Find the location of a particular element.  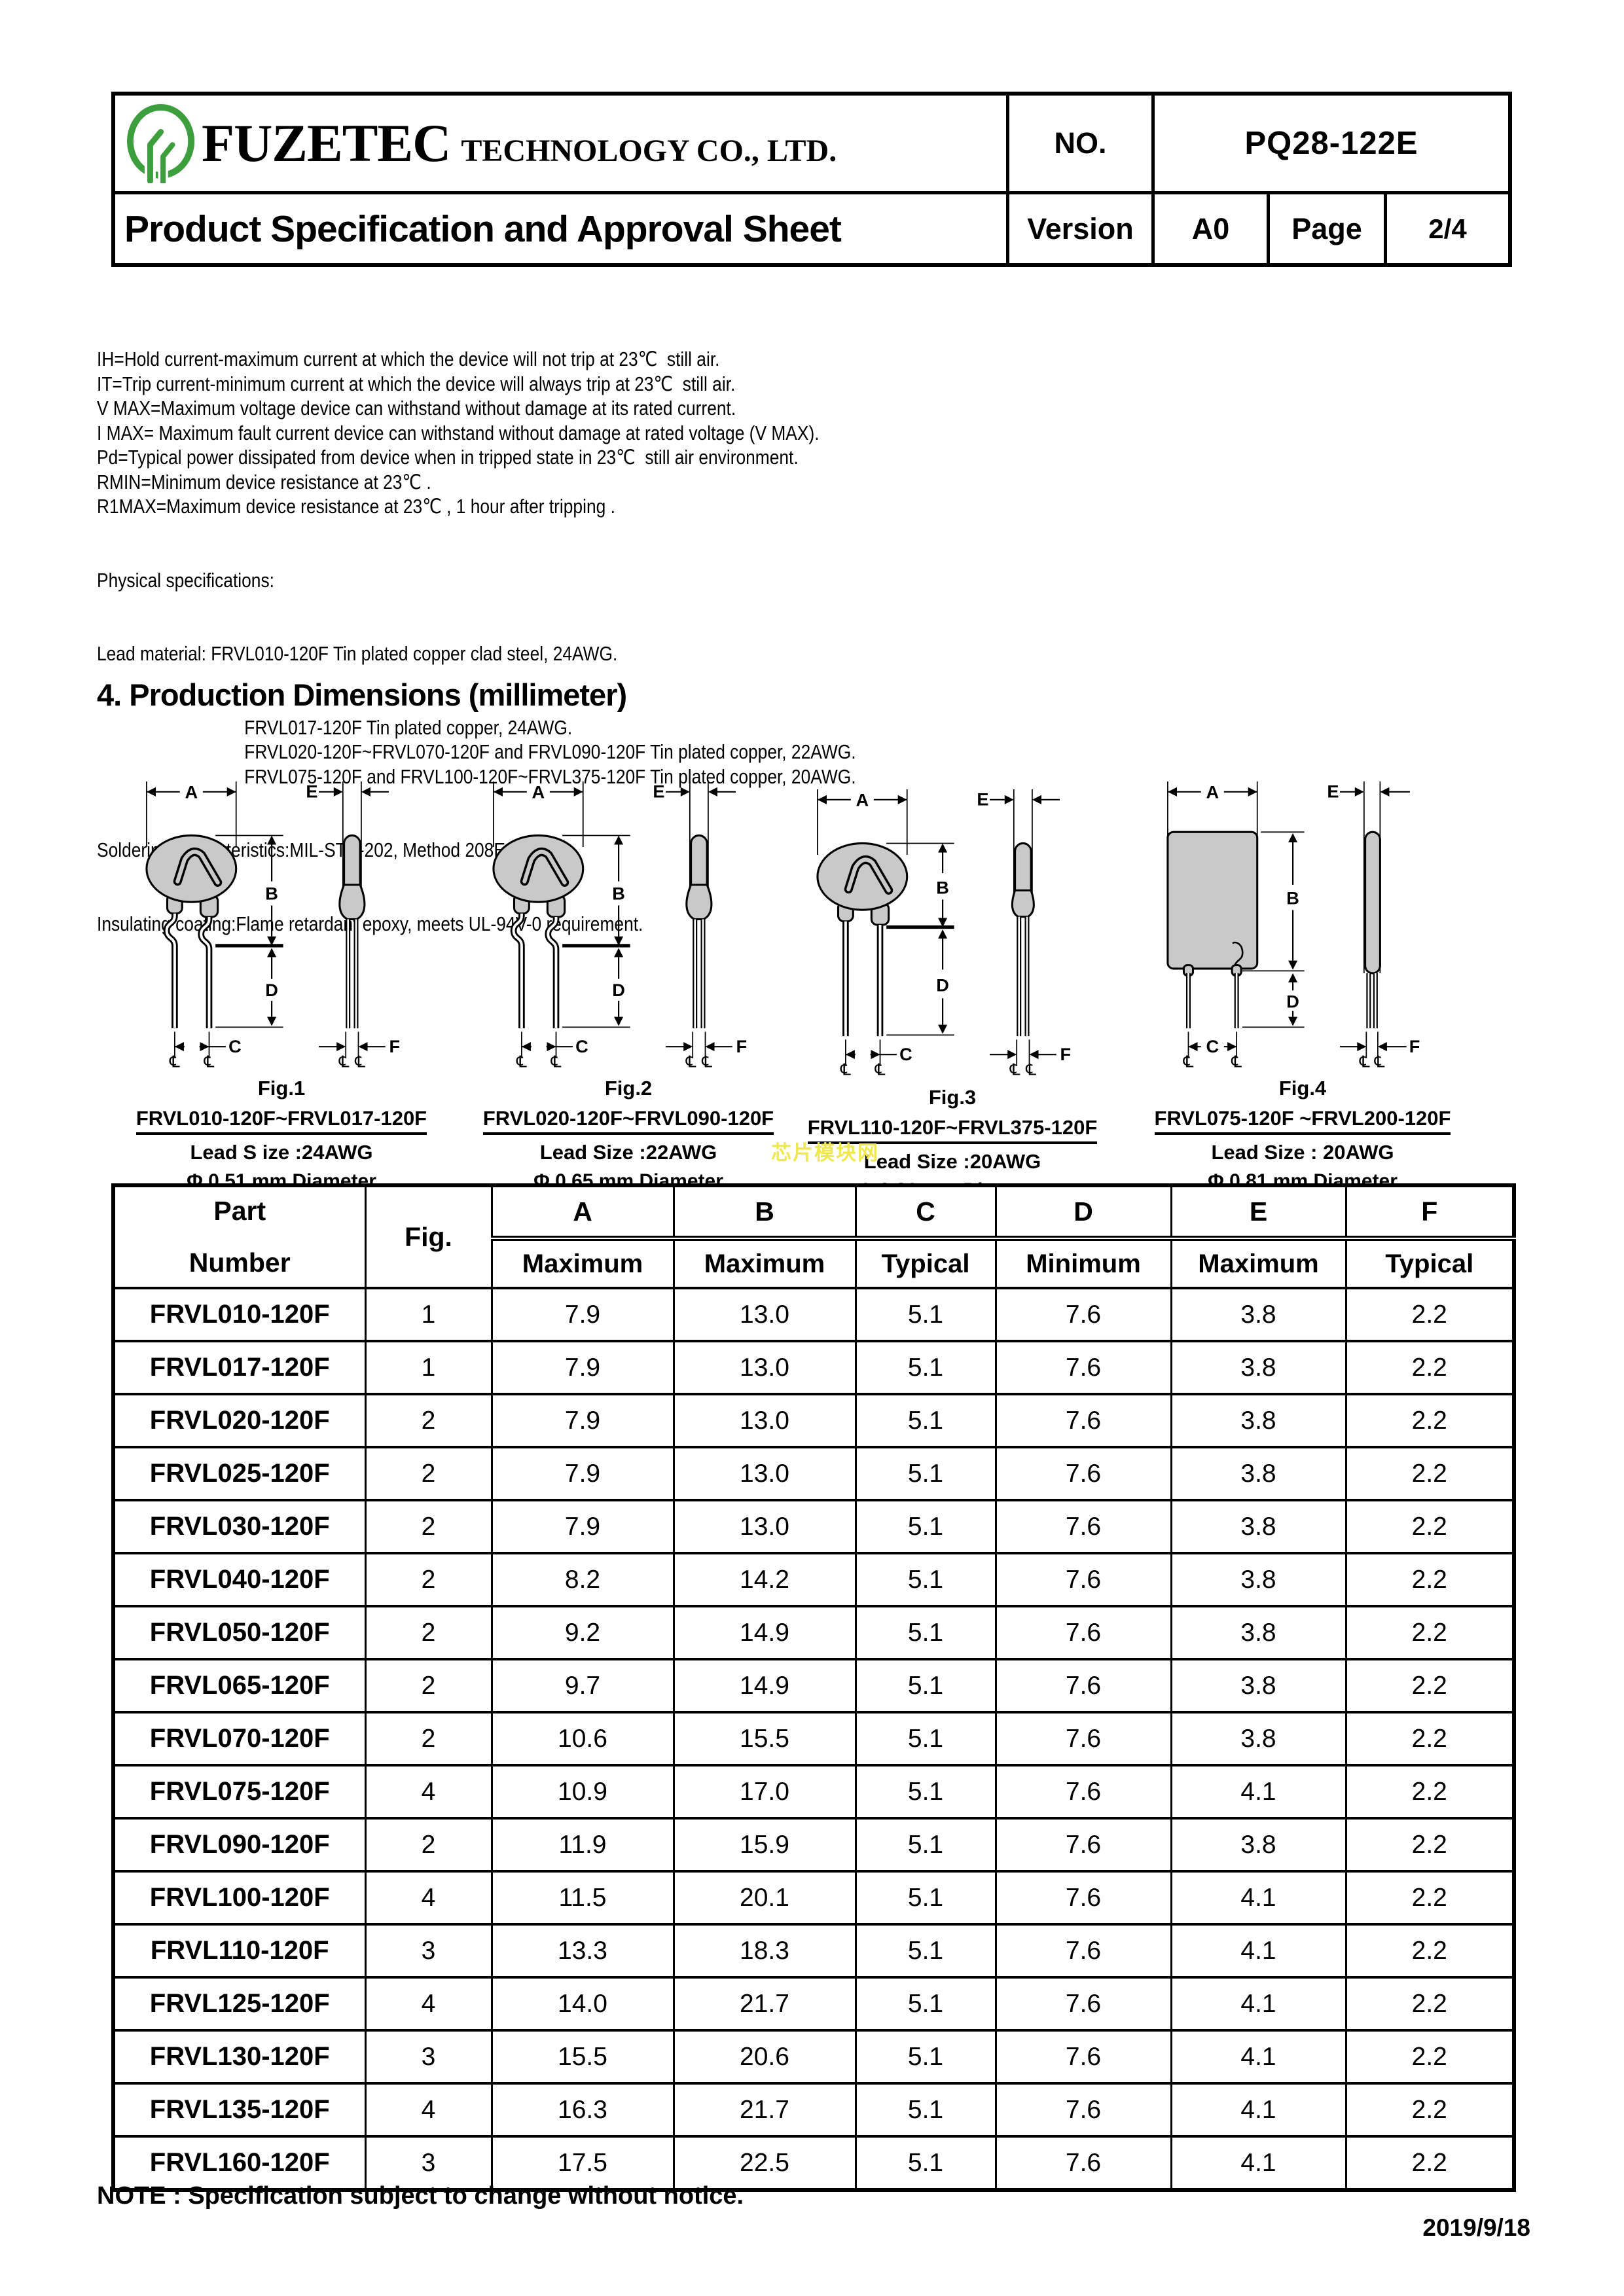

table-row: FRVL010-120F 1 7.9 13.0 5.1 7.6 3.8 2.2 is located at coordinates (813, 1314).